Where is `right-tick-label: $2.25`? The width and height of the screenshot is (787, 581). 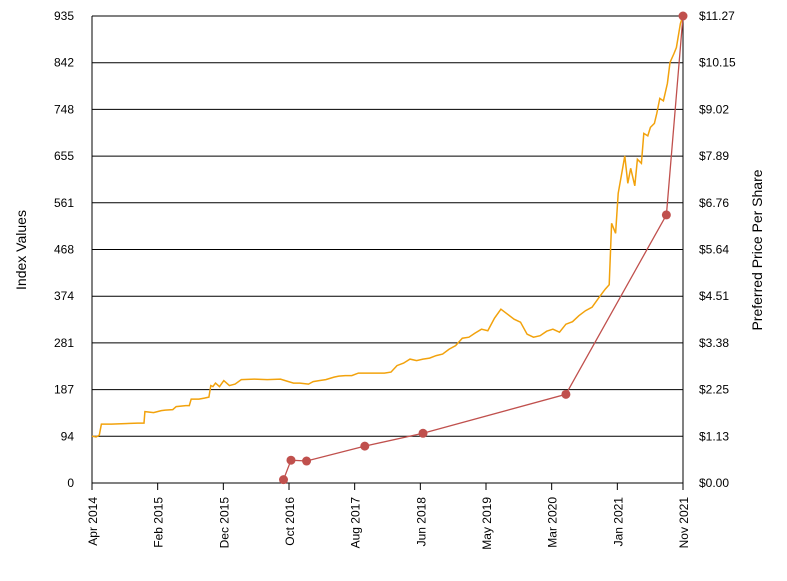
right-tick-label: $2.25 is located at coordinates (714, 390).